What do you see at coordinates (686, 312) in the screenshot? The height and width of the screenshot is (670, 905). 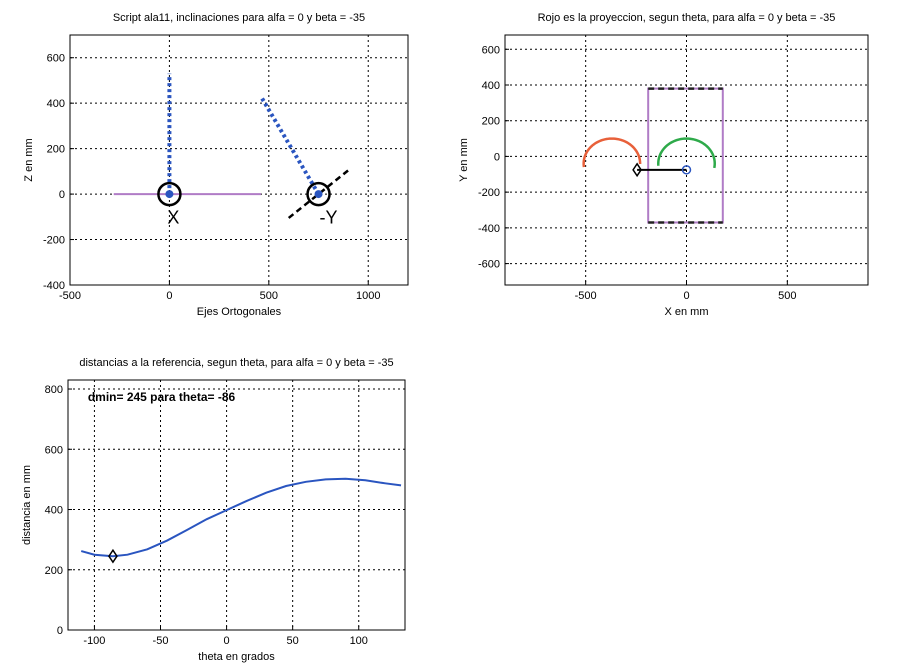 I see `x-axis-label: X en mm` at bounding box center [686, 312].